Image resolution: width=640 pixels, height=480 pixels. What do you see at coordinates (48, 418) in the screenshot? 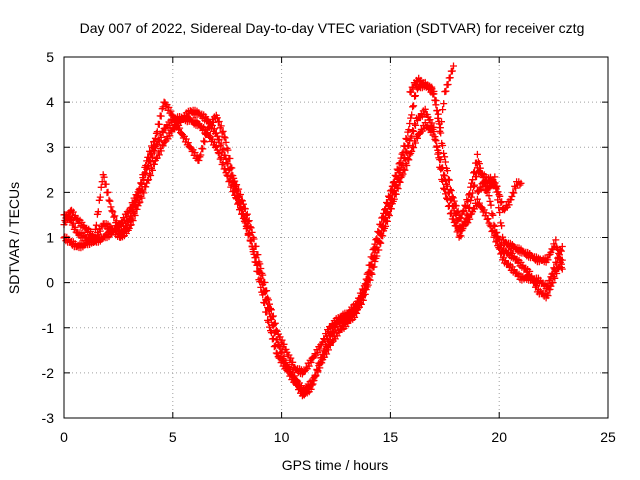
I see `y-tick-label: -3` at bounding box center [48, 418].